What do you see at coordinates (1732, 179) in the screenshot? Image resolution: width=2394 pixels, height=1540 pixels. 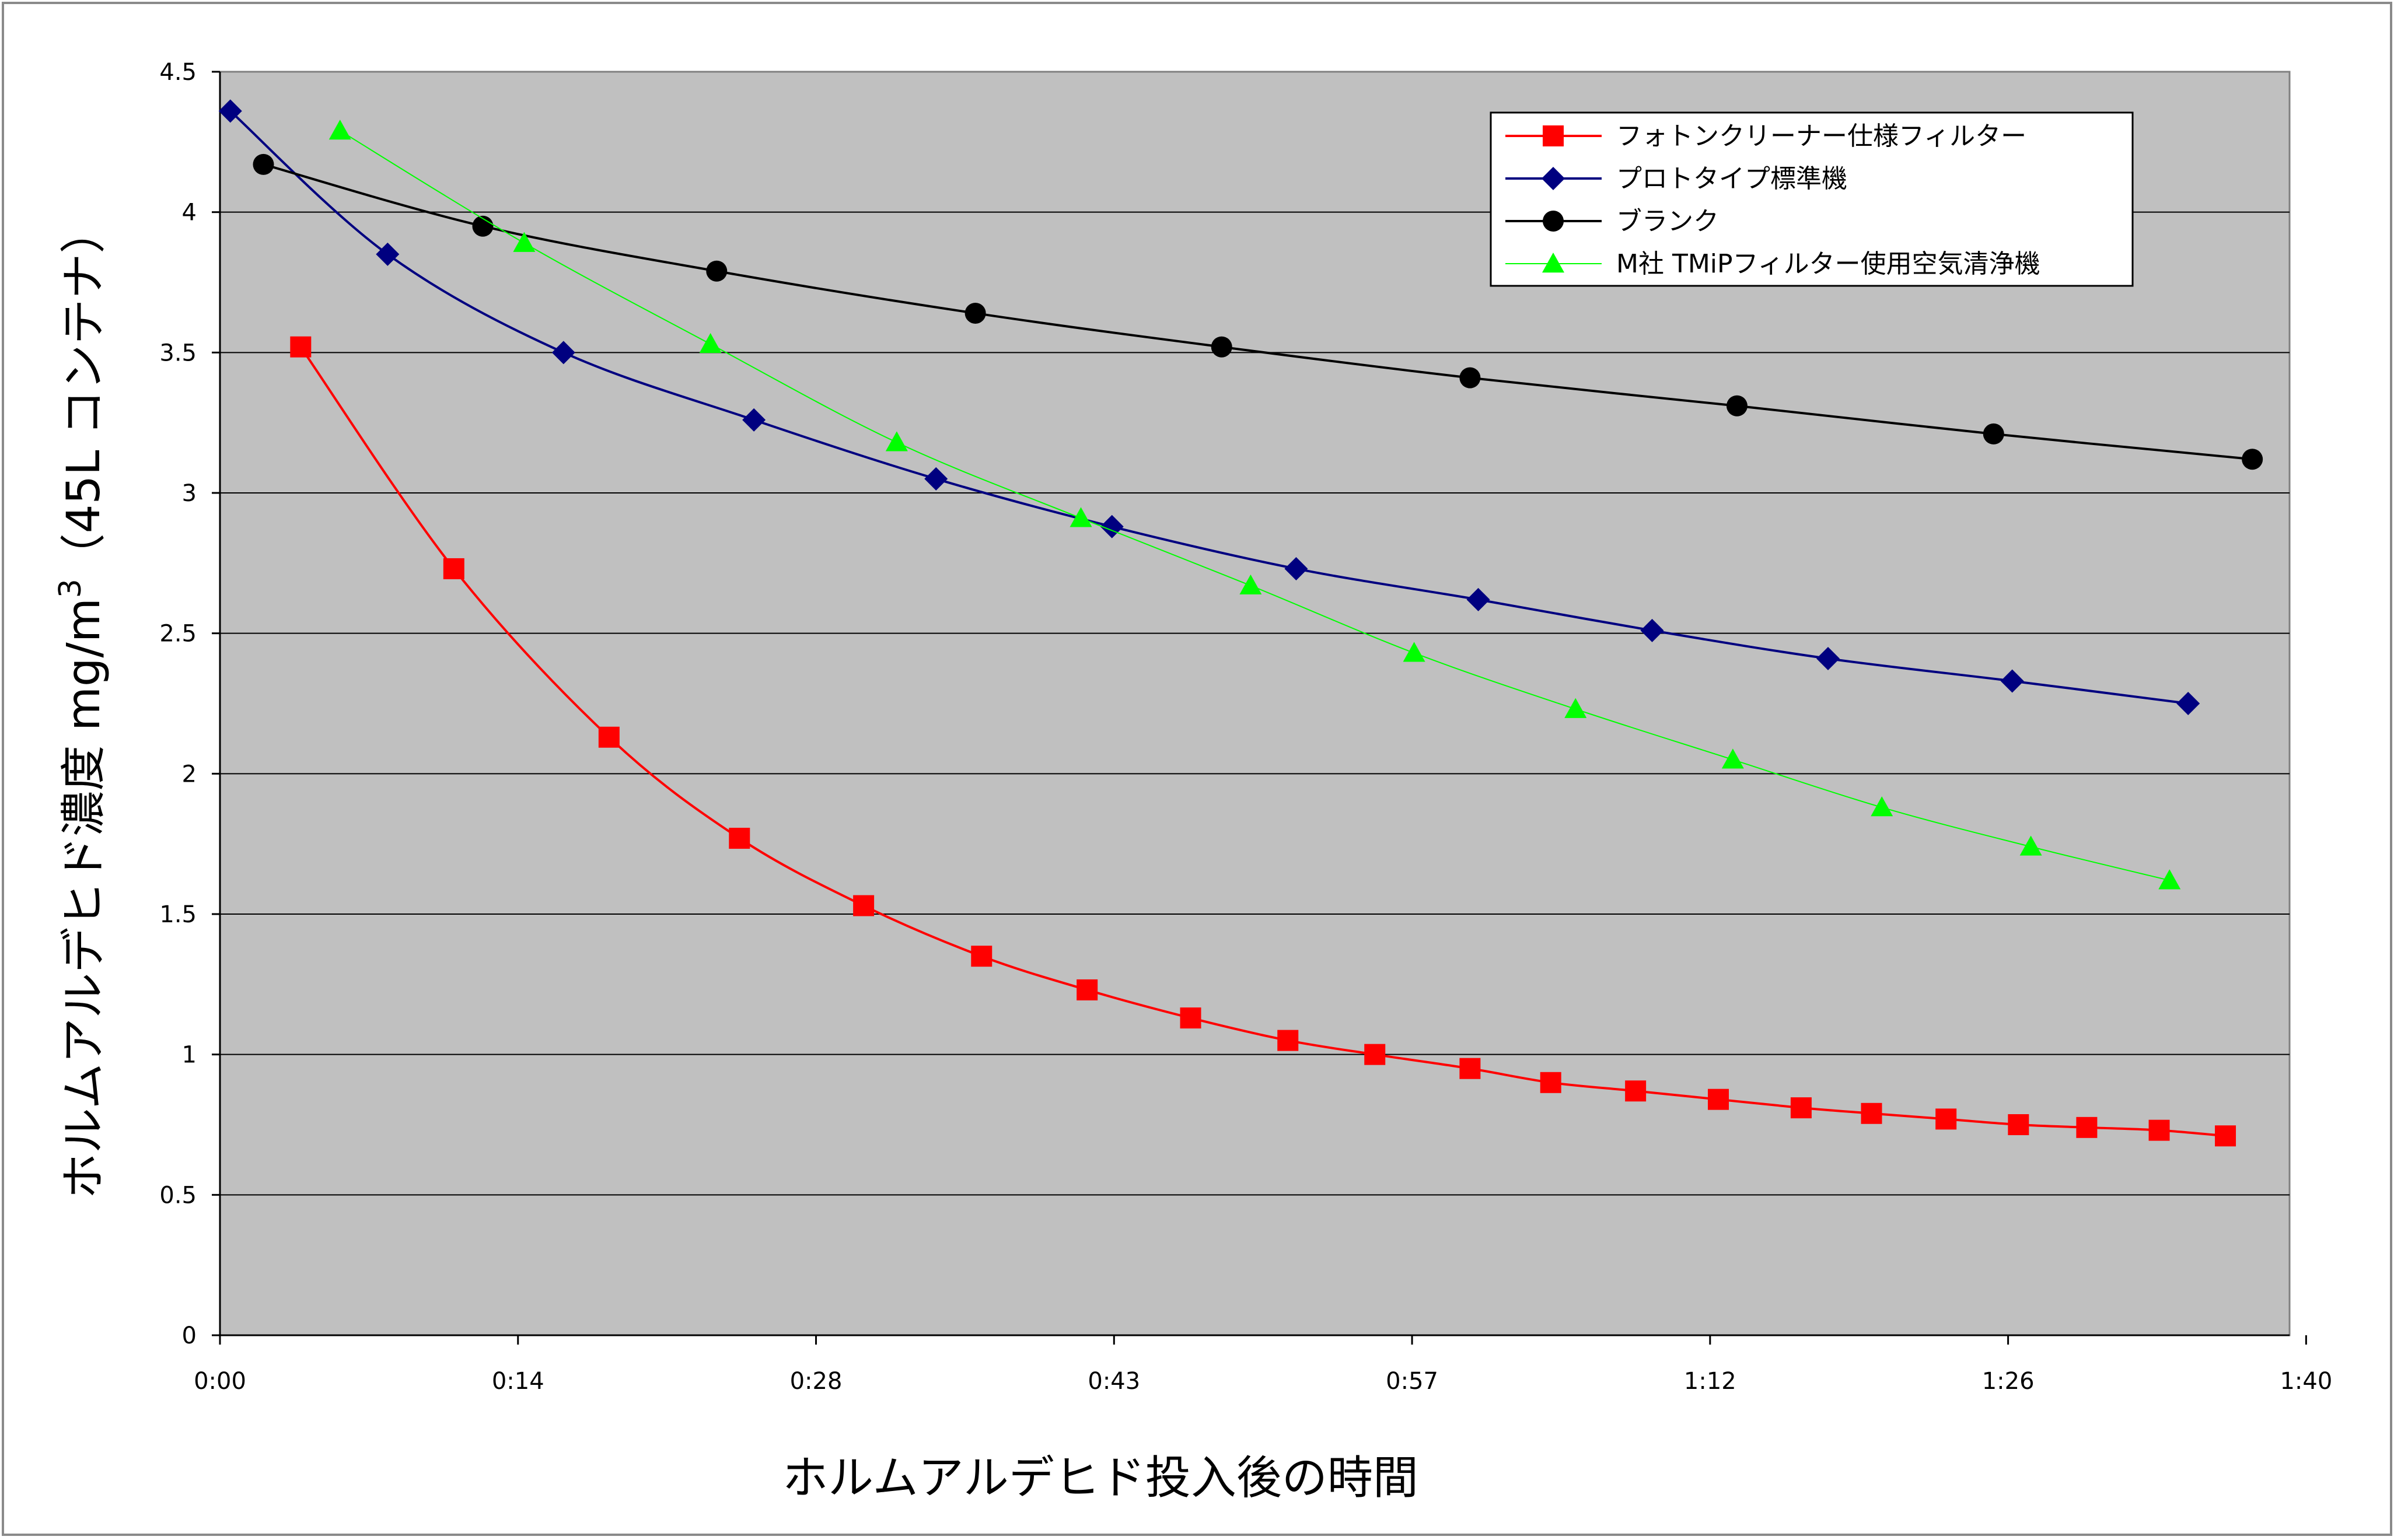 I see `legend-label: プロトタイプ標準機` at bounding box center [1732, 179].